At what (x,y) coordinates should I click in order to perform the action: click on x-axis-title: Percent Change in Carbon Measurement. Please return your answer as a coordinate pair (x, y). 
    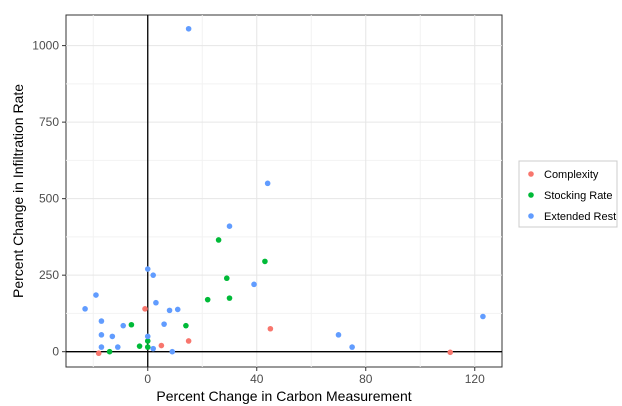
    Looking at the image, I should click on (283, 396).